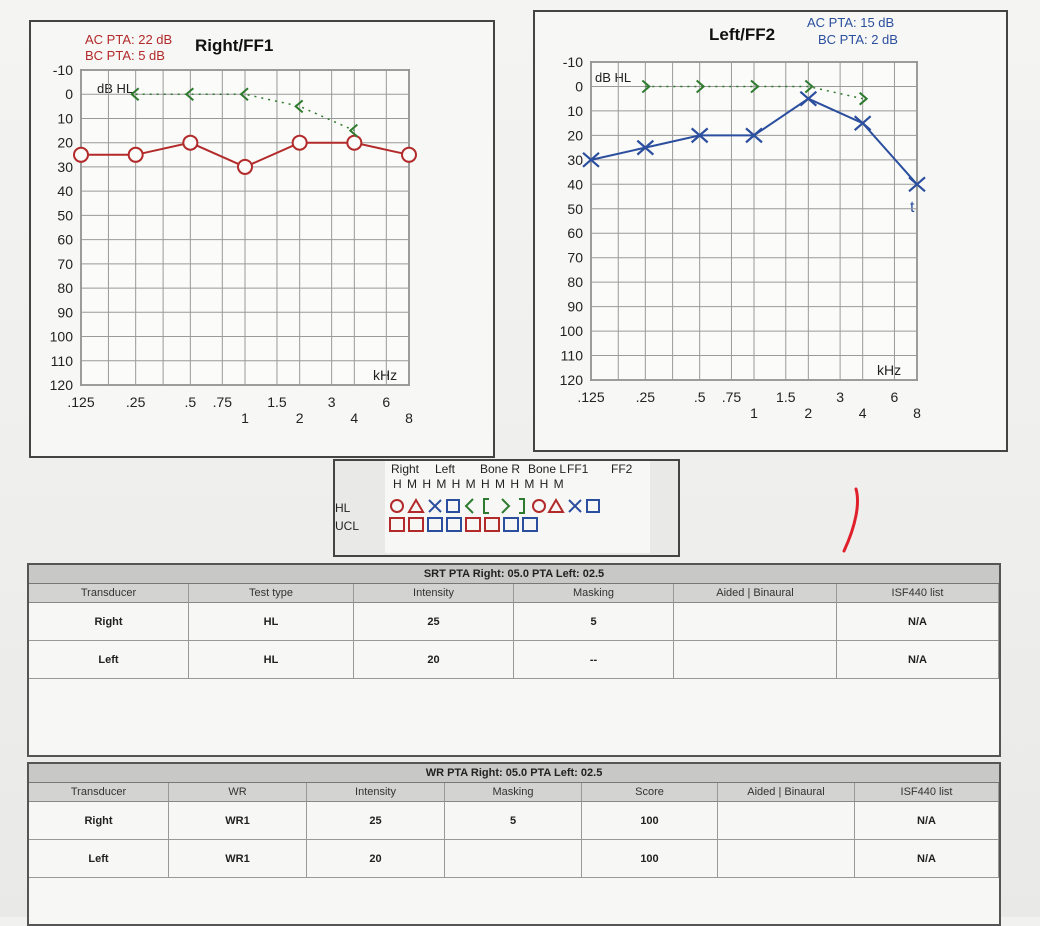 This screenshot has height=926, width=1040. Describe the element at coordinates (347, 526) in the screenshot. I see `legend-row-ucl: UCL` at that location.